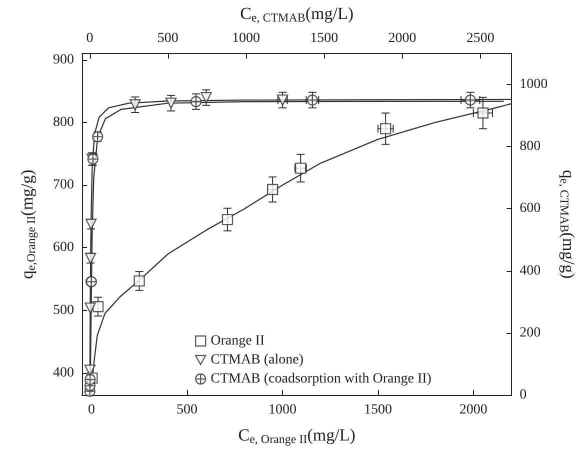 The image size is (585, 453). I want to click on x-tick-label: 1500, so click(324, 38).